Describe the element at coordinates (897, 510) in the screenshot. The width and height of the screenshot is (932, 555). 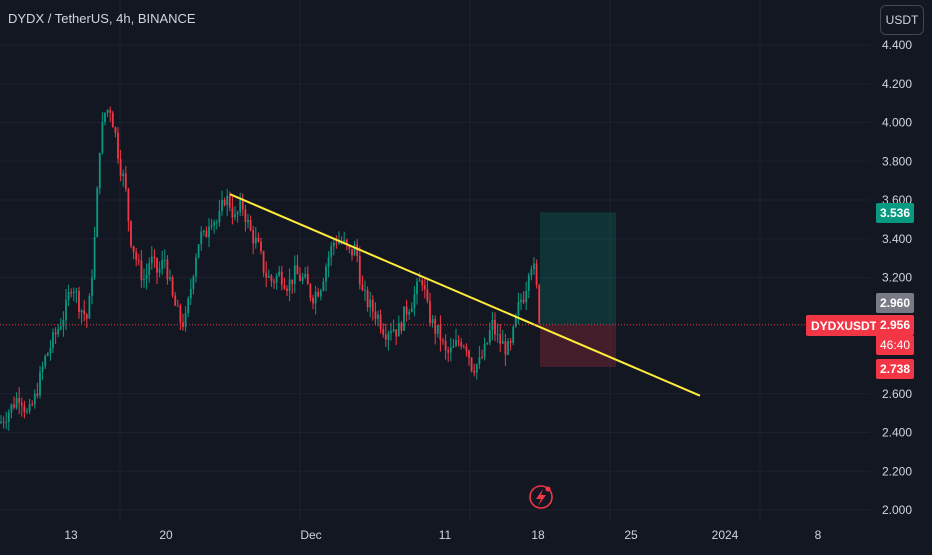
I see `price-tick-label: 2.000` at that location.